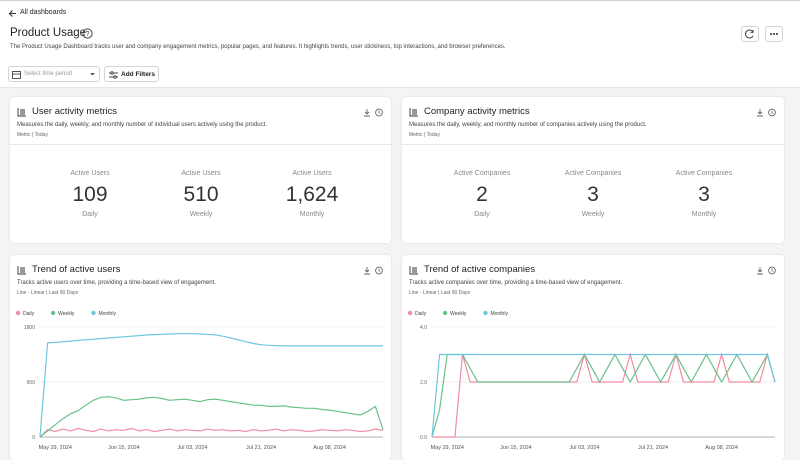 The width and height of the screenshot is (800, 460). I want to click on y-tick-label: 2.0, so click(423, 383).